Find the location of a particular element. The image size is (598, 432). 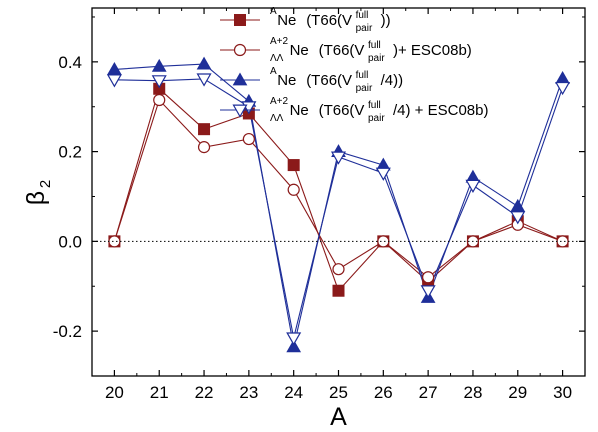

x-tick-label: 26 is located at coordinates (383, 392).